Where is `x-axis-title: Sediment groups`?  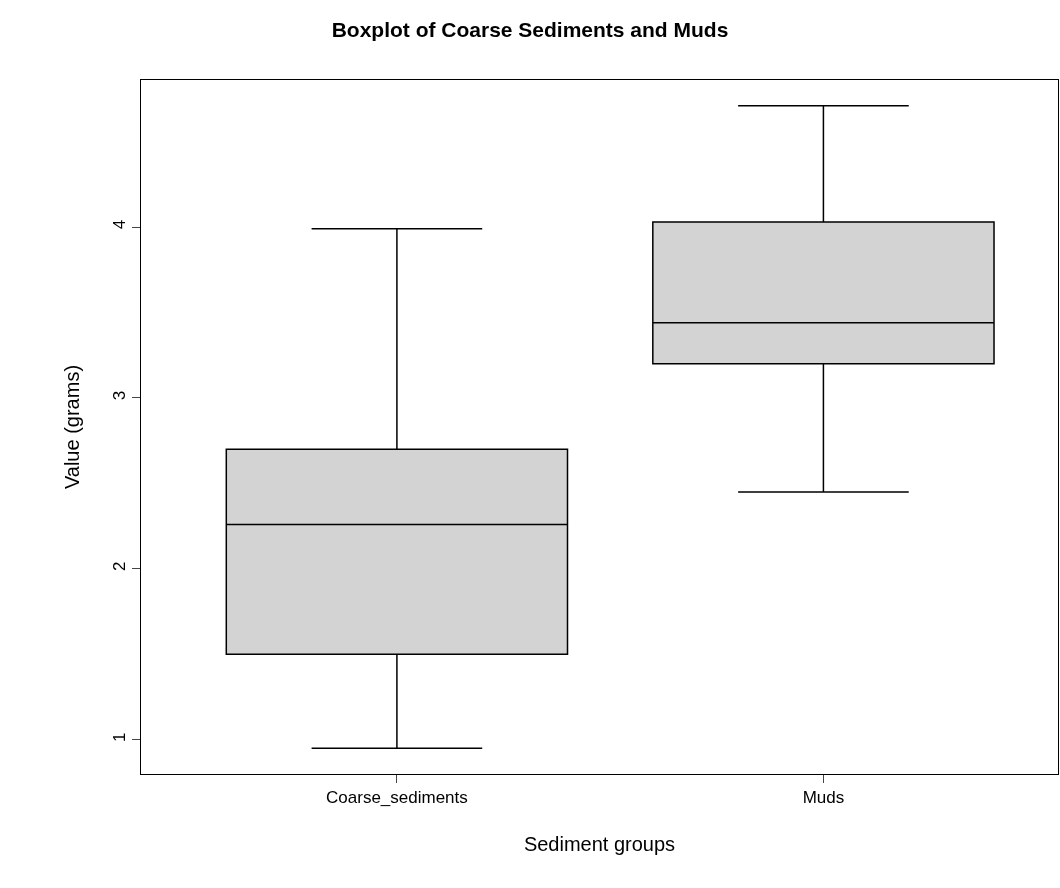 x-axis-title: Sediment groups is located at coordinates (599, 843).